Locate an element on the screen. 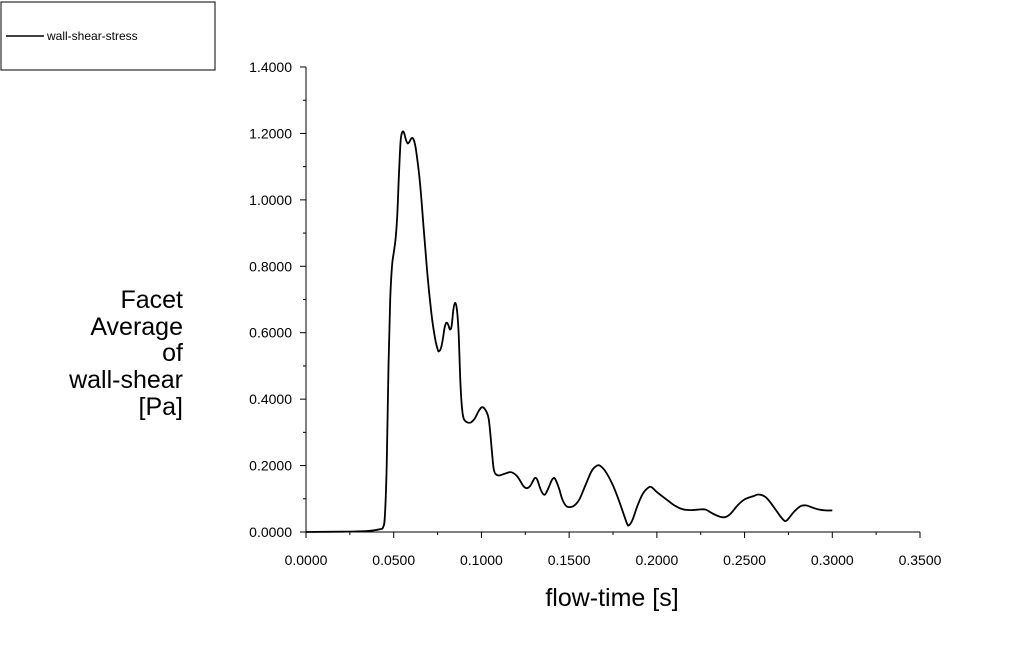 The height and width of the screenshot is (664, 1022). x-tick-label: 0.3500 is located at coordinates (920, 560).